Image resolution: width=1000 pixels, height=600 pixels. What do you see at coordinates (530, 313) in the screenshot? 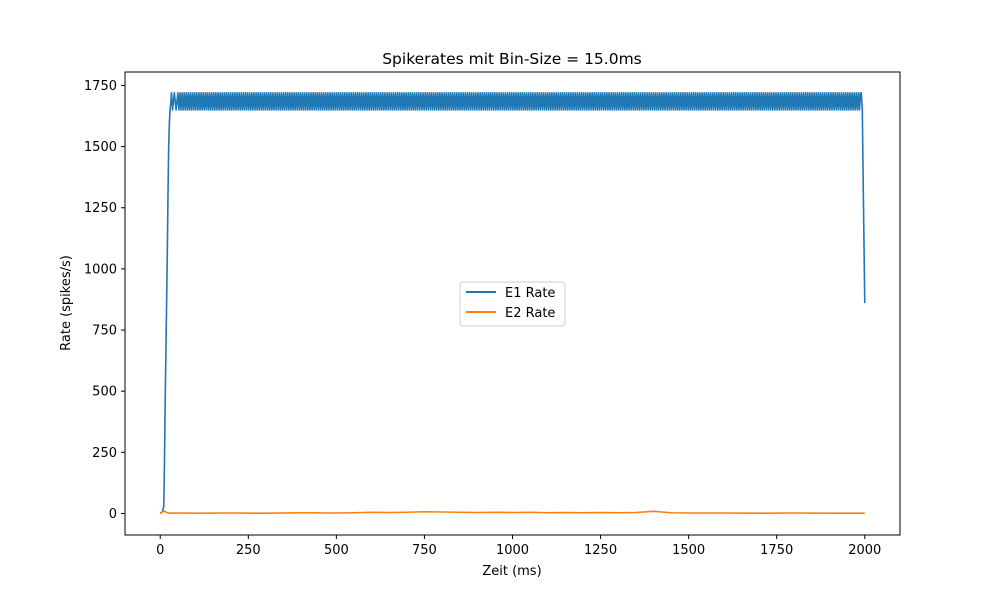
I see `legend-label-e2: E2 Rate` at bounding box center [530, 313].